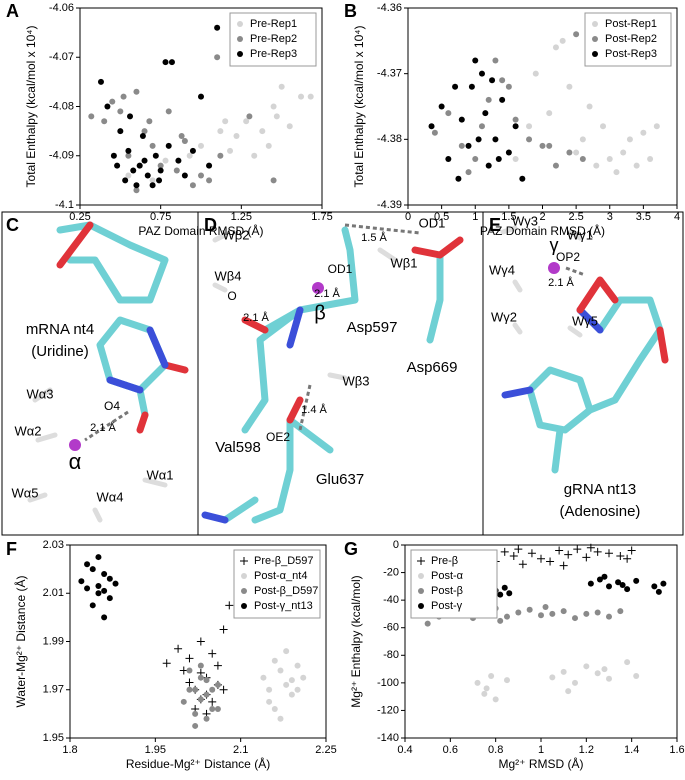  I want to click on y-tick-label: -80, so click(391, 655).